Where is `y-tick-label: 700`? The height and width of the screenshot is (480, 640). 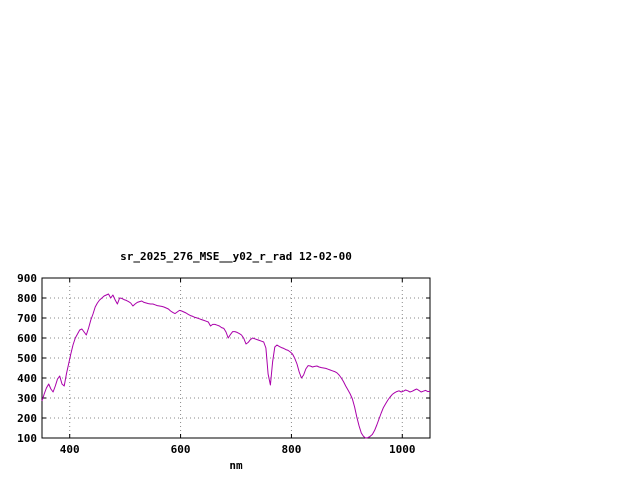 y-tick-label: 700 is located at coordinates (27, 318).